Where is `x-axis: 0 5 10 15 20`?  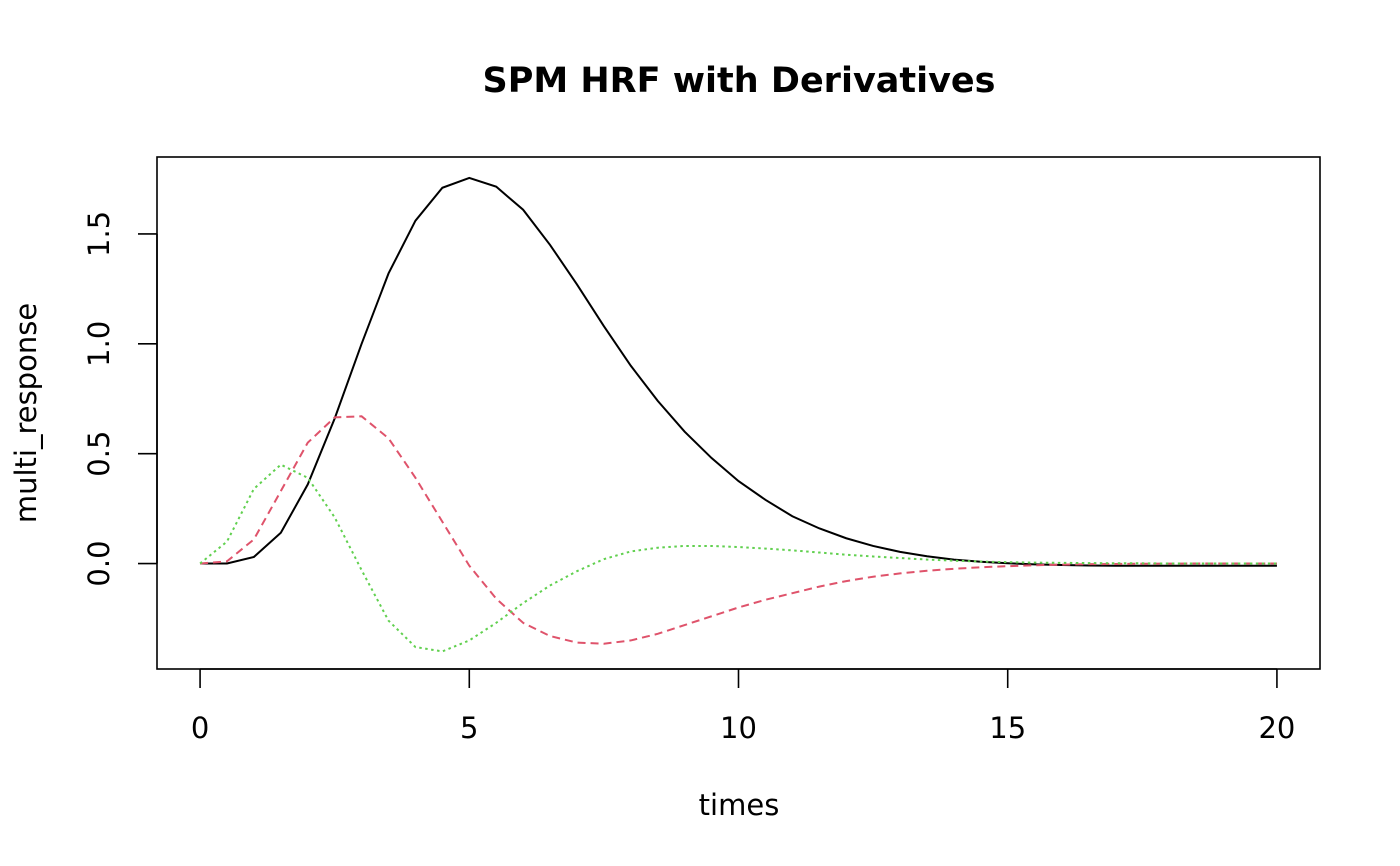 x-axis: 0 5 10 15 20 is located at coordinates (743, 706).